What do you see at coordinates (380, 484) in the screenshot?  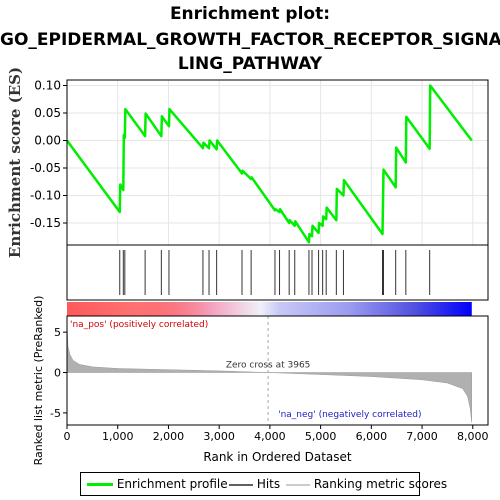 I see `legend-label: Ranking metric scores` at bounding box center [380, 484].